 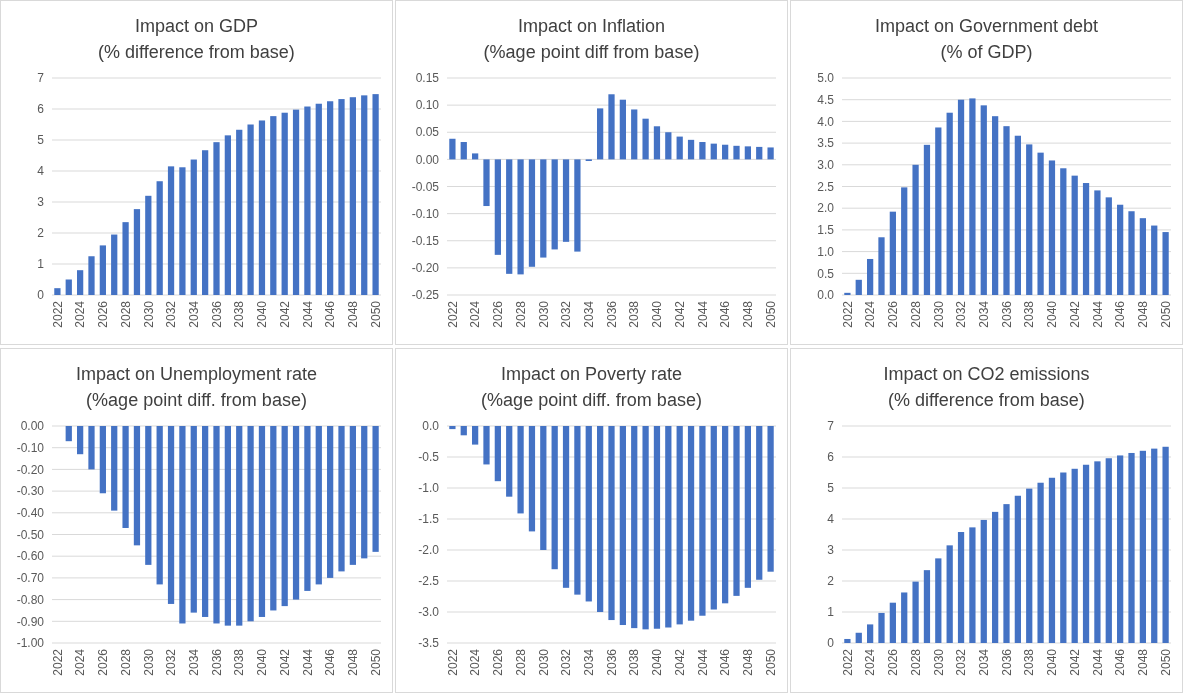 I want to click on y-tick-label: -0.5, so click(x=429, y=457).